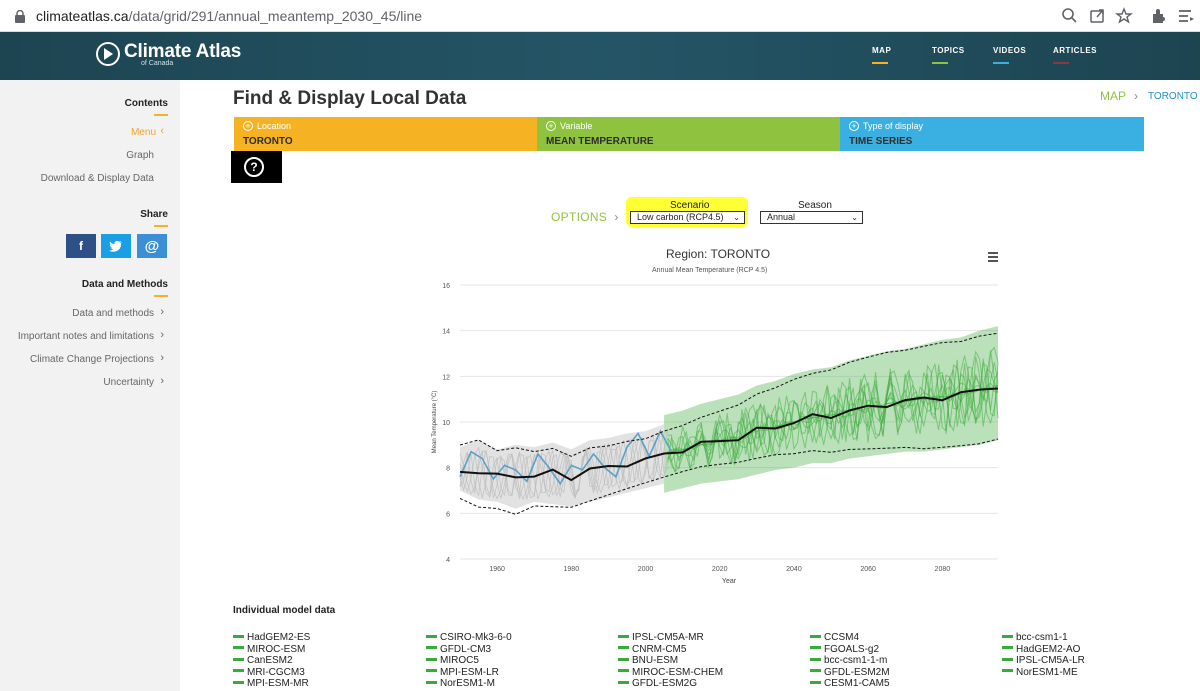  What do you see at coordinates (1186, 16) in the screenshot?
I see `reading-list-icon` at bounding box center [1186, 16].